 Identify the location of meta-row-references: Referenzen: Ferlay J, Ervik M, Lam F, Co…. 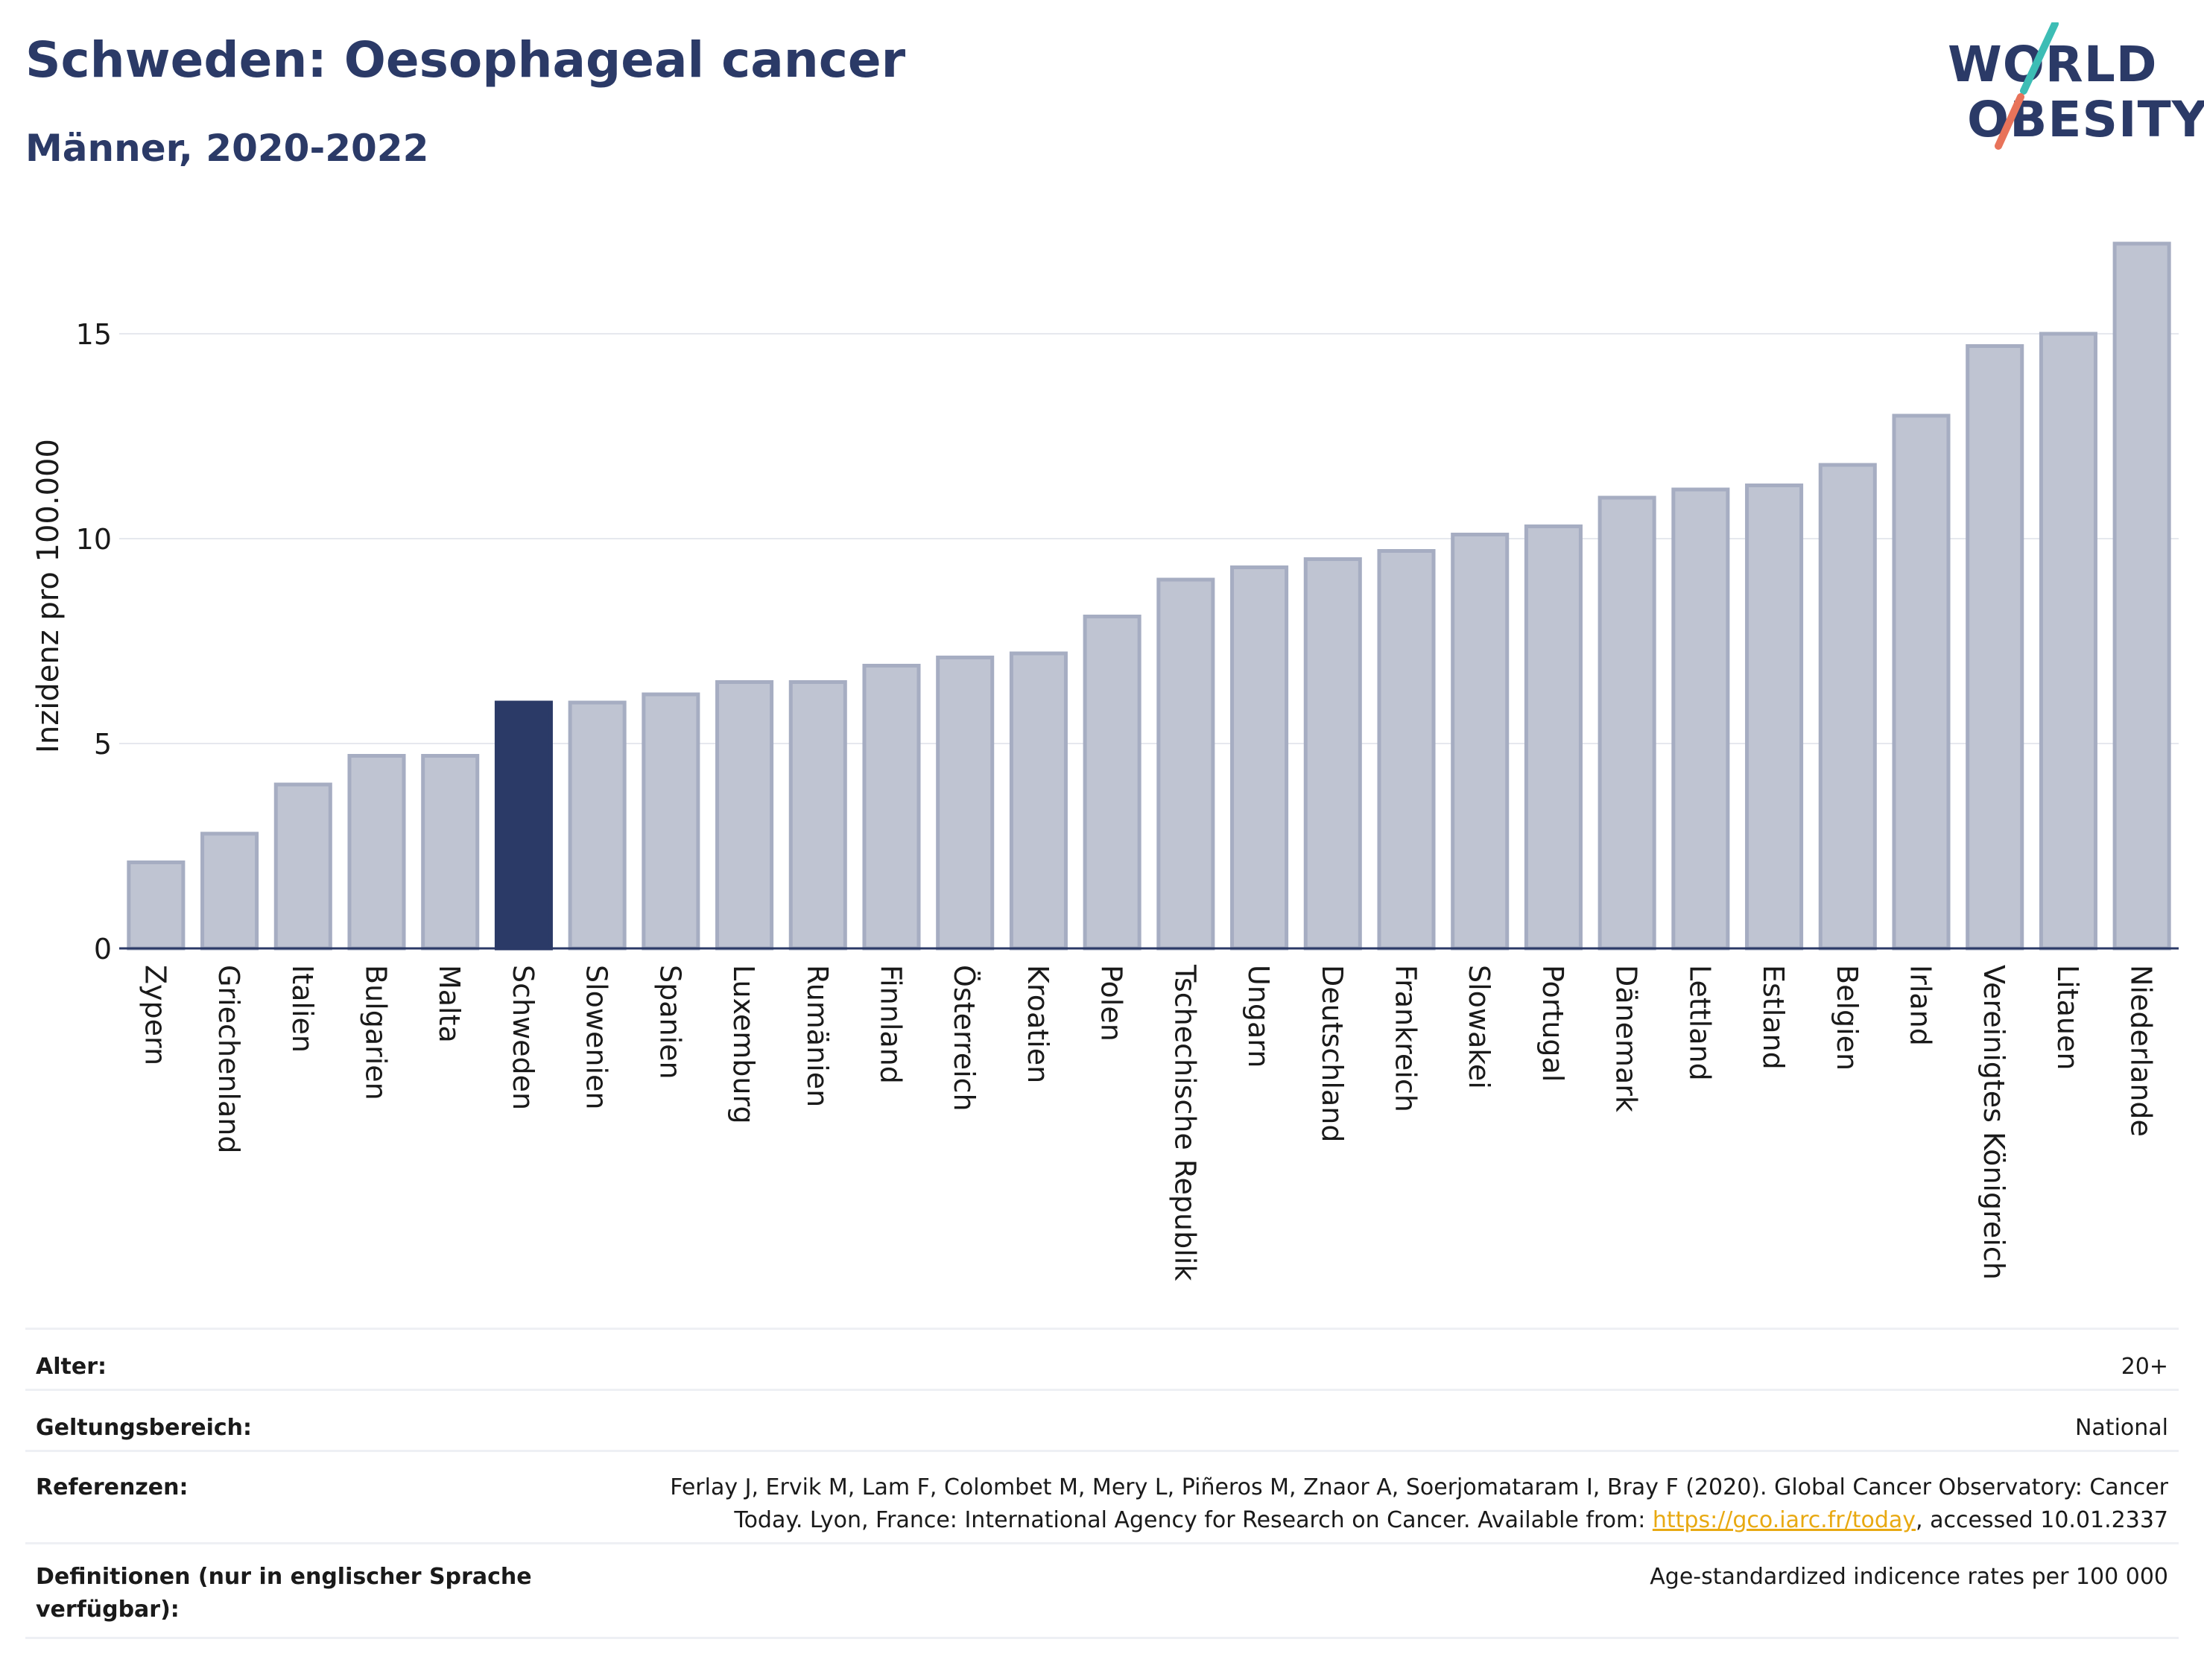
(1102, 1497).